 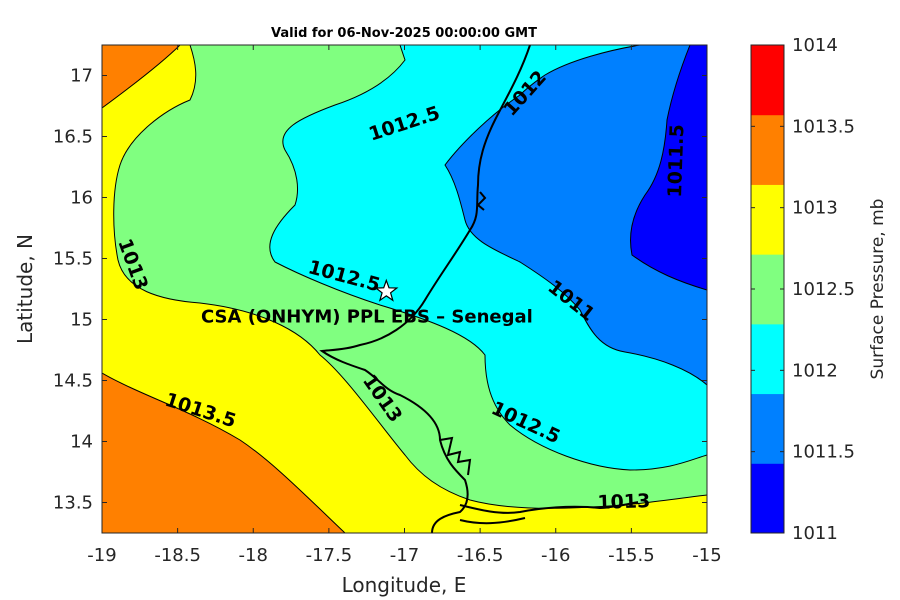 I want to click on x-tick-label: -18, so click(x=253, y=555).